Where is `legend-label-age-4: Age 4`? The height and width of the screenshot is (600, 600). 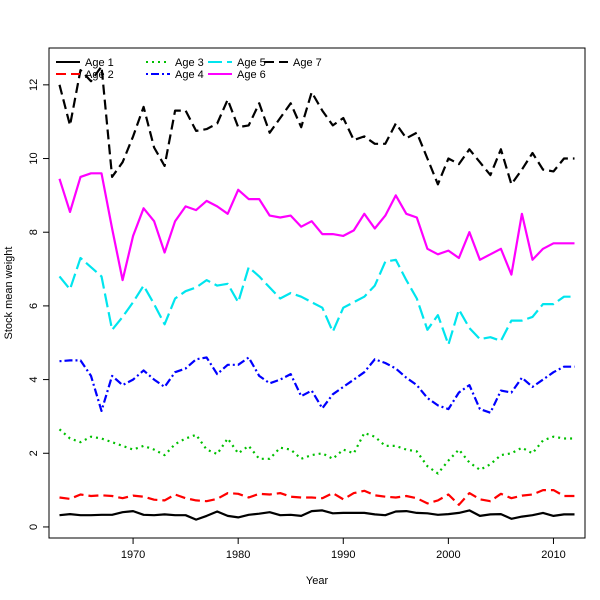 legend-label-age-4: Age 4 is located at coordinates (189, 75).